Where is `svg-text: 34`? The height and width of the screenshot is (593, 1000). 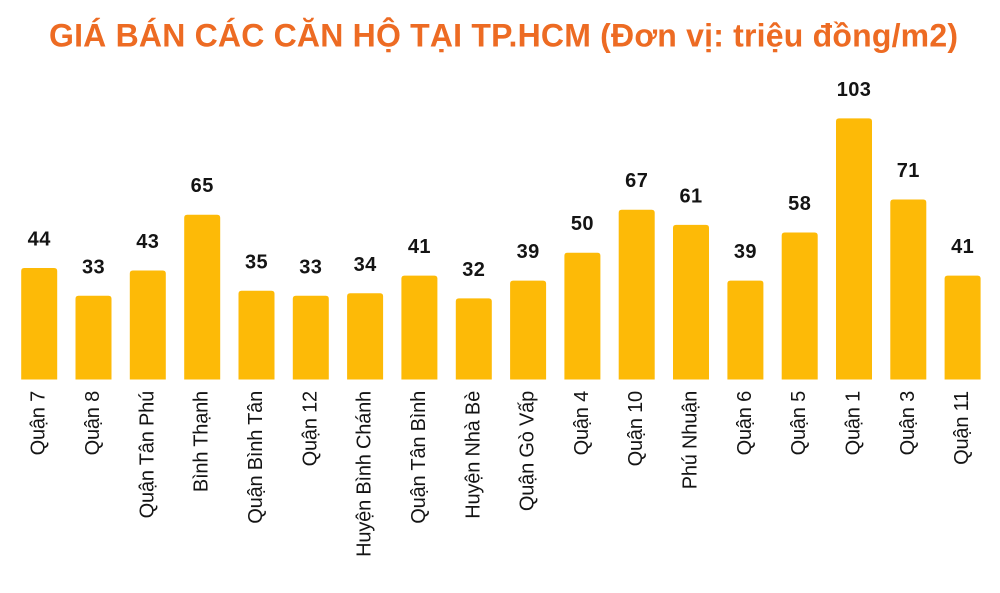
svg-text: 34 is located at coordinates (366, 265).